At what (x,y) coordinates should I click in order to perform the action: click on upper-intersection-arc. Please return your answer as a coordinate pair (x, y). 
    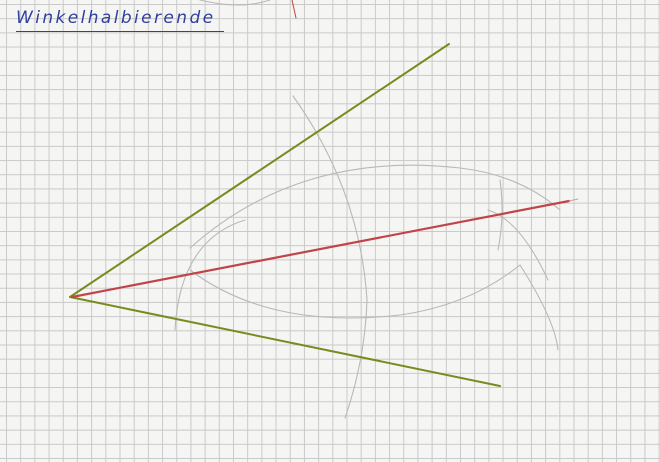
    Looking at the image, I should click on (375, 206).